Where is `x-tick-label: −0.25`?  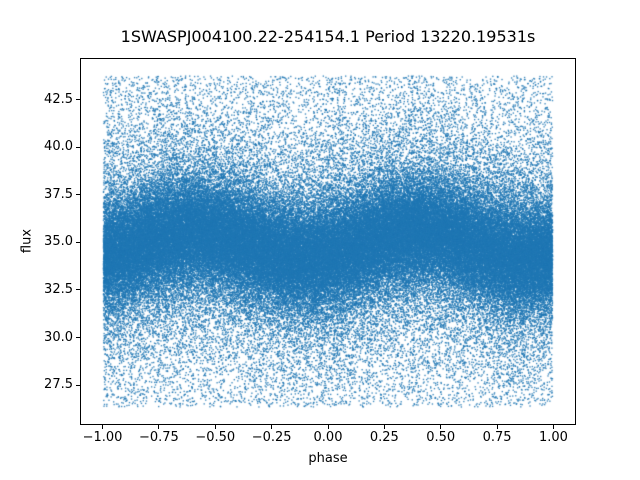
x-tick-label: −0.25 is located at coordinates (271, 437).